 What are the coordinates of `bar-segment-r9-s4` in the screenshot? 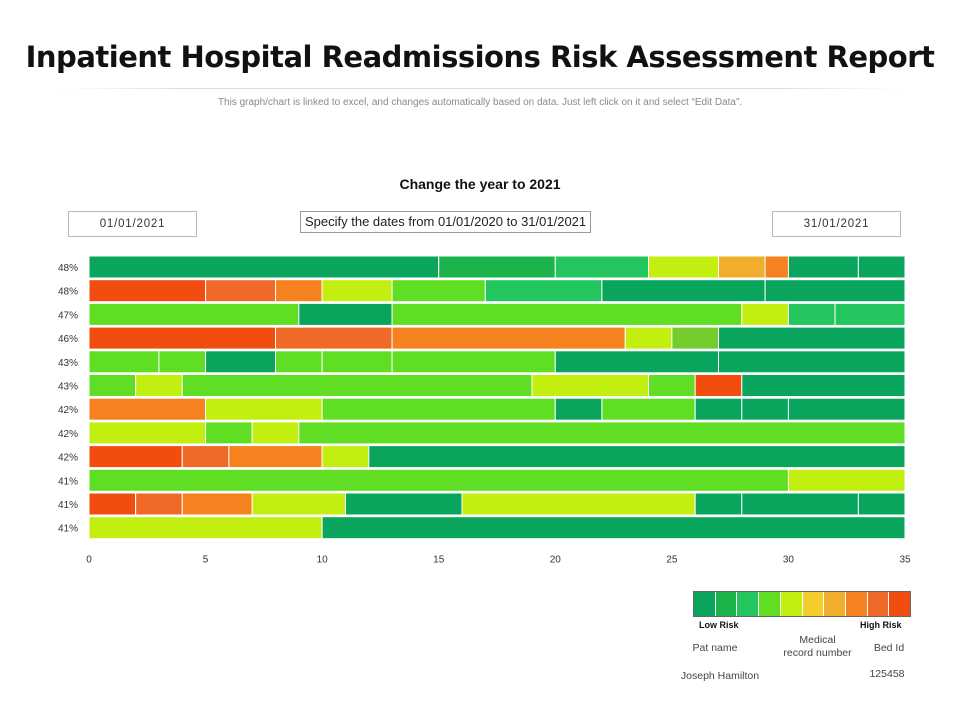 It's located at (345, 457).